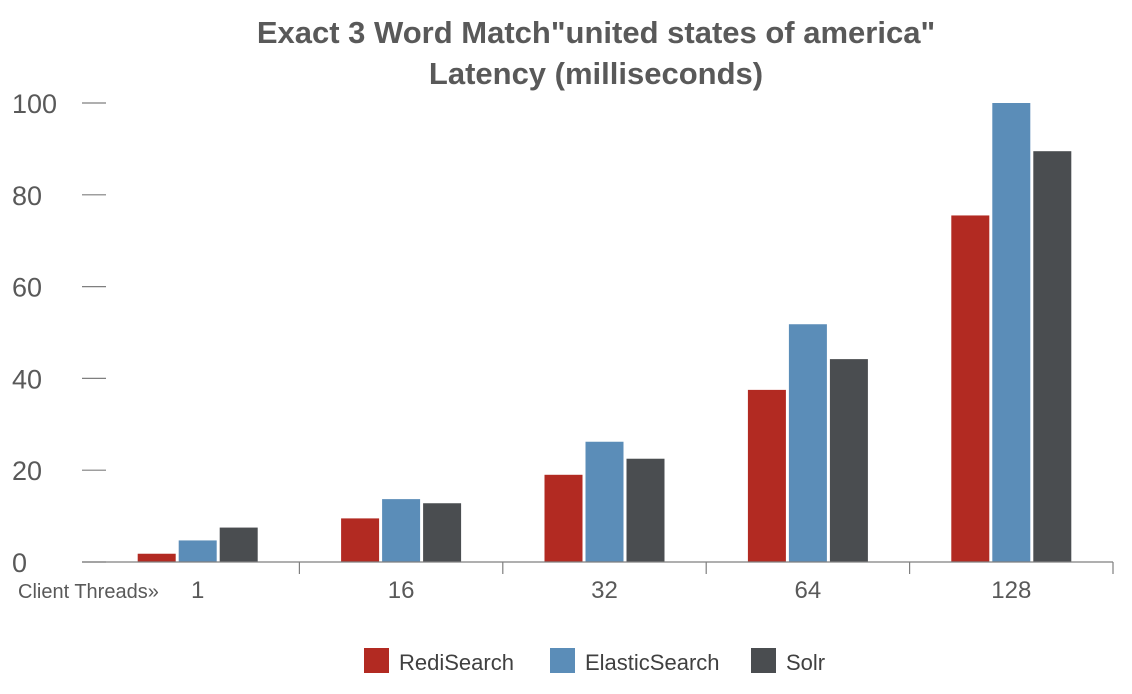 The width and height of the screenshot is (1132, 694). Describe the element at coordinates (652, 662) in the screenshot. I see `legend-label: ElasticSearch` at that location.